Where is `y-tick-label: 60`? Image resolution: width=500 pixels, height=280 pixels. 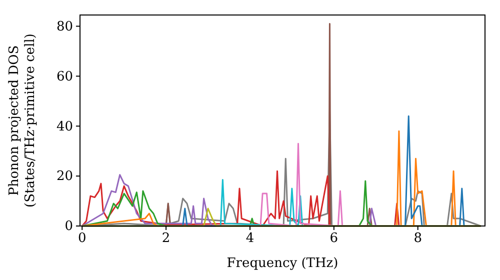 y-tick-label: 60 is located at coordinates (64, 76).